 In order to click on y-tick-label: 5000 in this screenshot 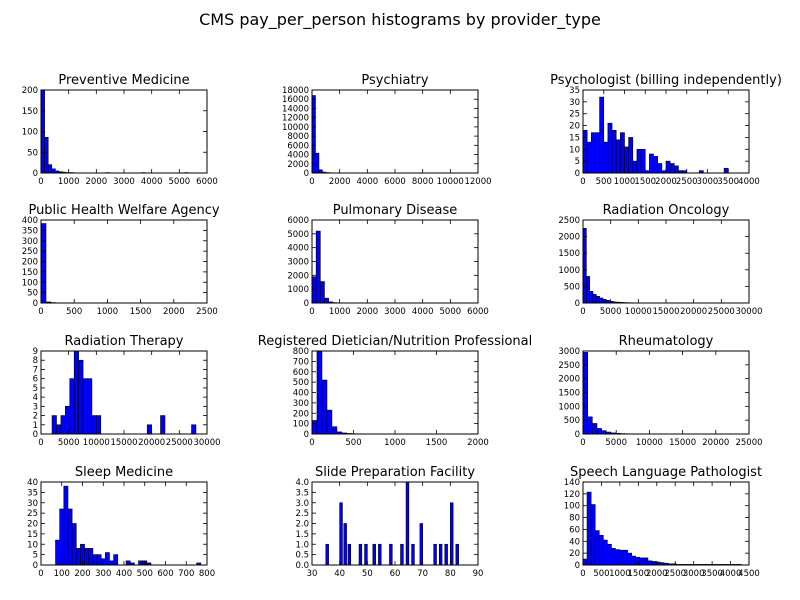, I will do `click(298, 235)`.